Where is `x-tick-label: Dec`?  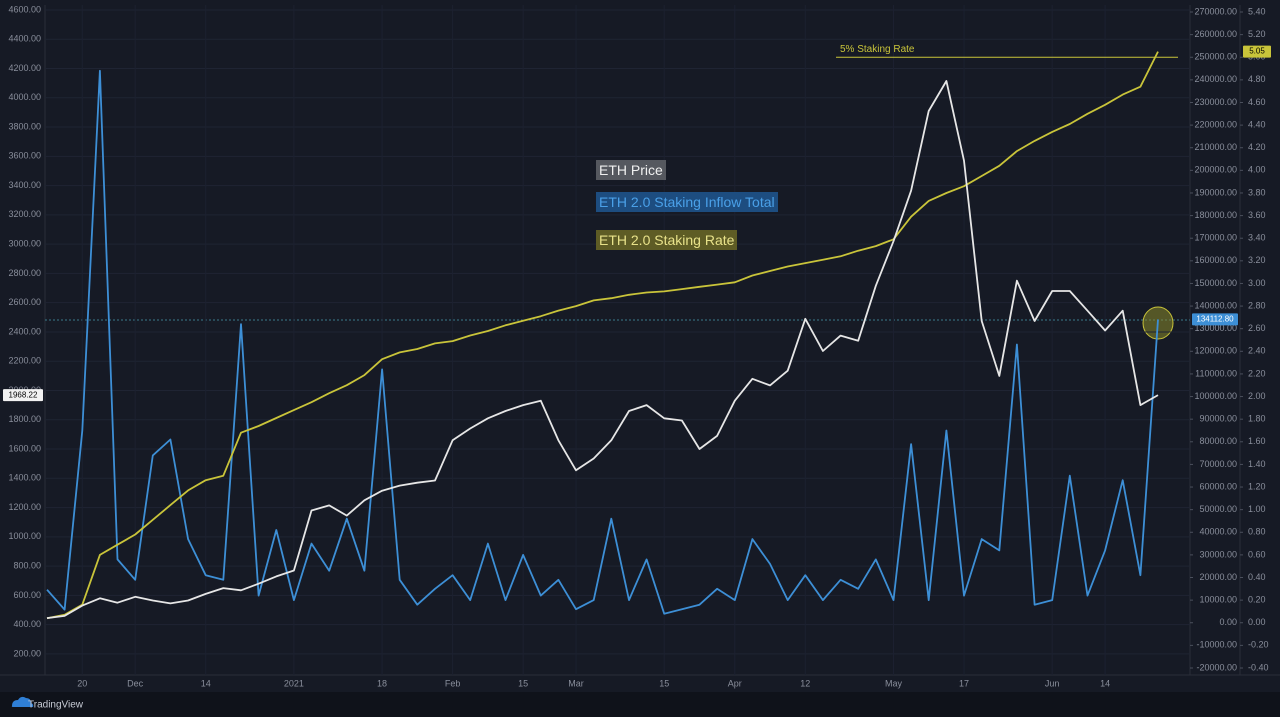
x-tick-label: Dec is located at coordinates (135, 683).